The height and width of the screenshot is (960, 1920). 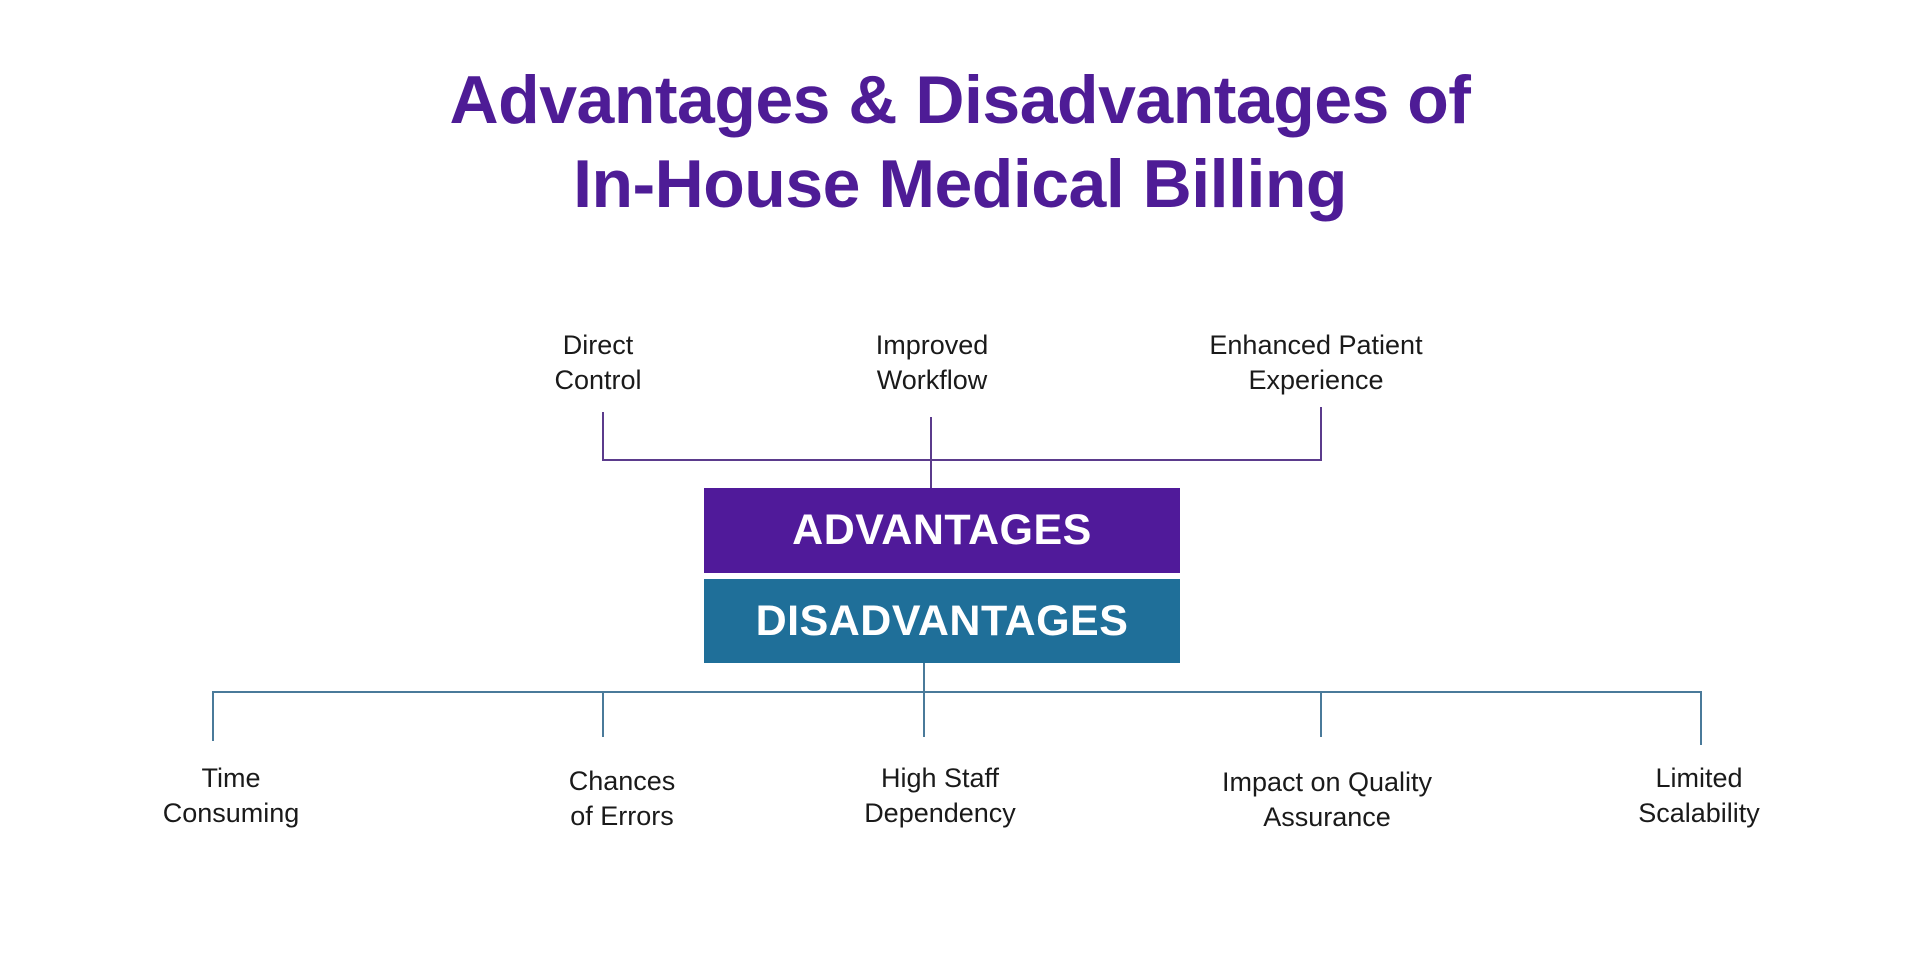 What do you see at coordinates (1327, 817) in the screenshot?
I see `disadvantage-label-line2: Assurance` at bounding box center [1327, 817].